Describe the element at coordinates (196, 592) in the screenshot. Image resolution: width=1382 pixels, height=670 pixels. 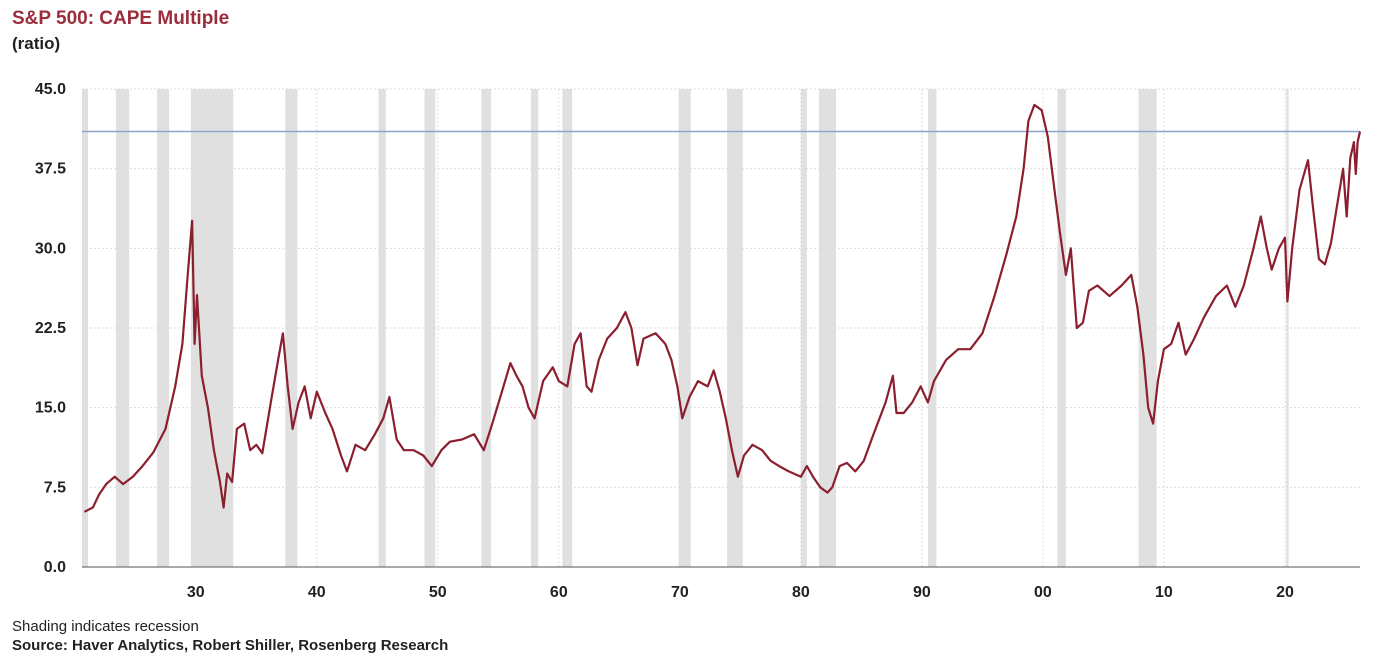
I see `x-tick-label: 30` at that location.